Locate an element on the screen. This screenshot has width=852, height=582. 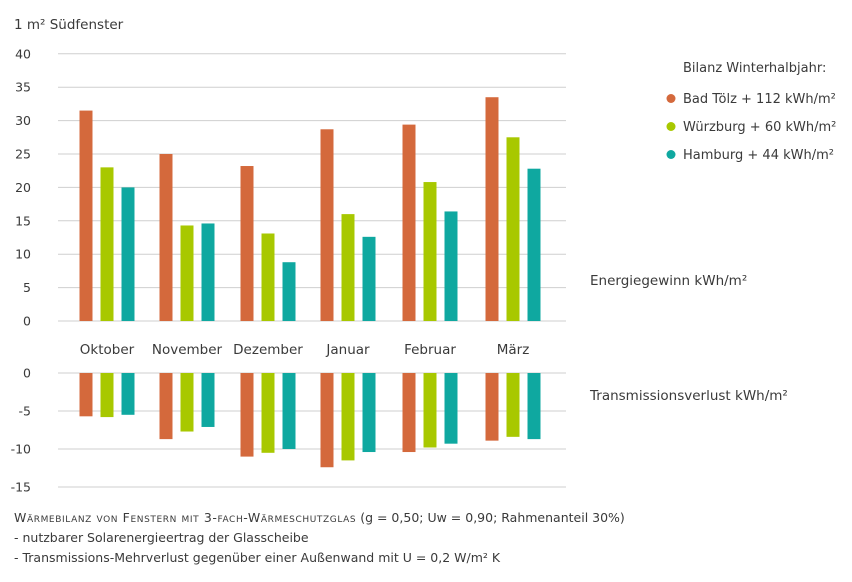
legend-entry: Hamburg + 44 kWh/m² is located at coordinates (758, 155).